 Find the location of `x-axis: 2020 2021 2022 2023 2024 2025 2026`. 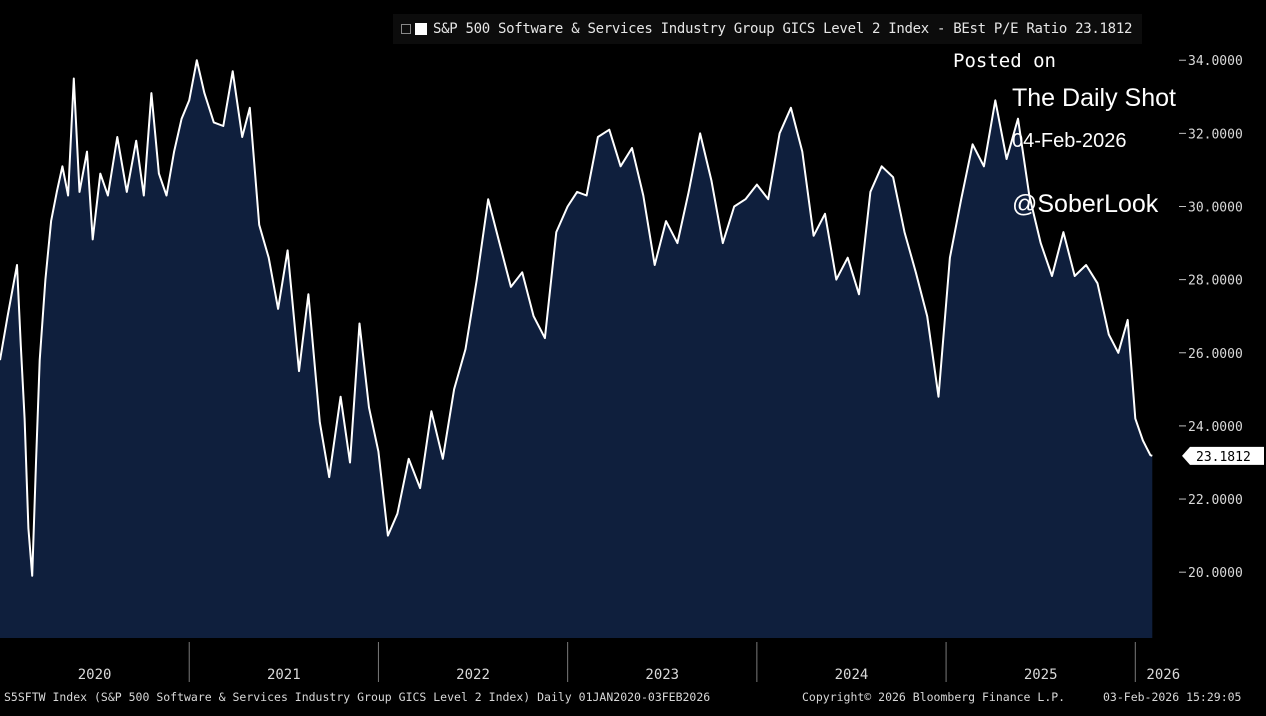

x-axis: 2020 2021 2022 2023 2024 2025 2026 is located at coordinates (629, 662).